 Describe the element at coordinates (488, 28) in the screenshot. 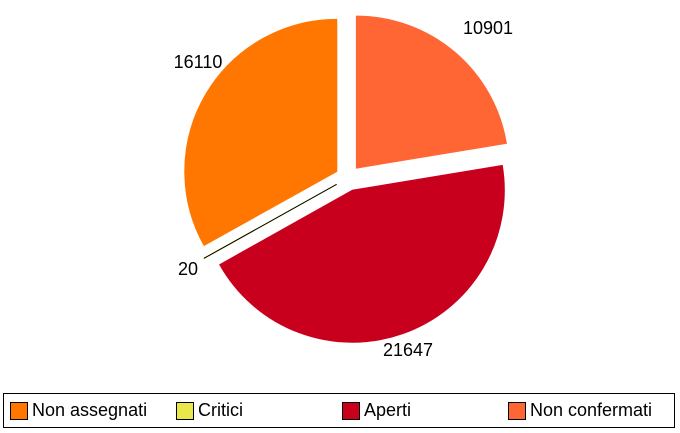

I see `data-label-non-confermati: 10901` at that location.